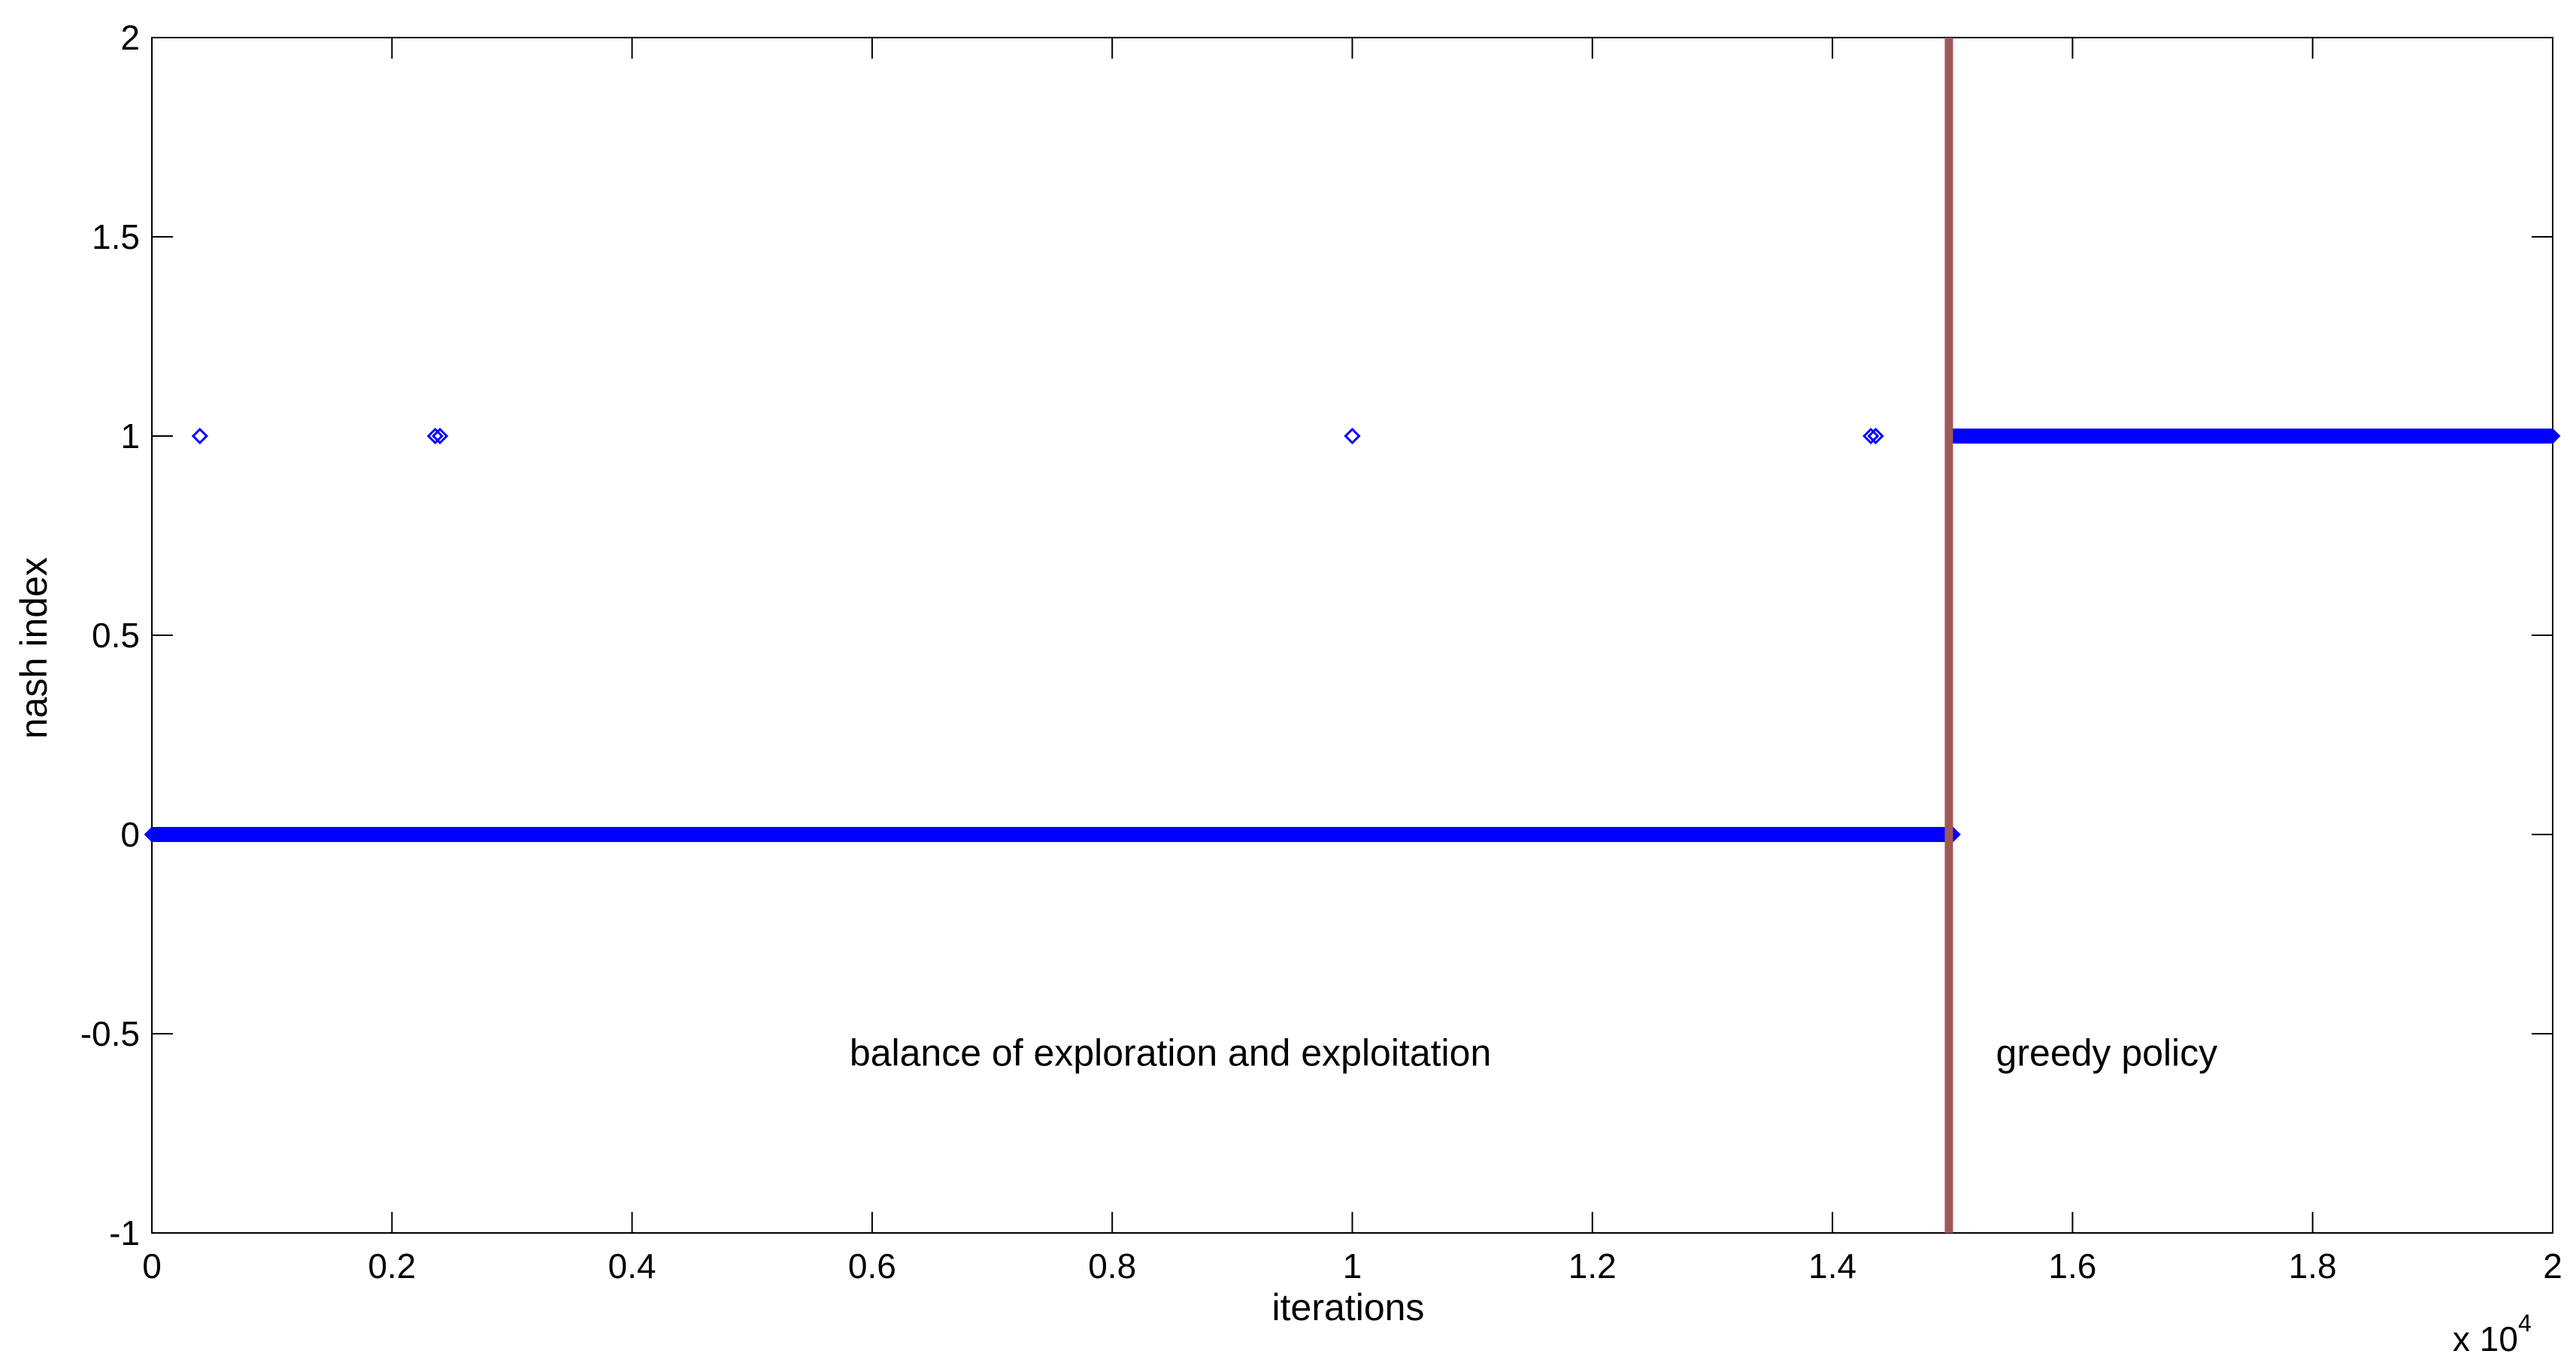 The image size is (2576, 1363). What do you see at coordinates (152, 1266) in the screenshot?
I see `x-tick-label: 0` at bounding box center [152, 1266].